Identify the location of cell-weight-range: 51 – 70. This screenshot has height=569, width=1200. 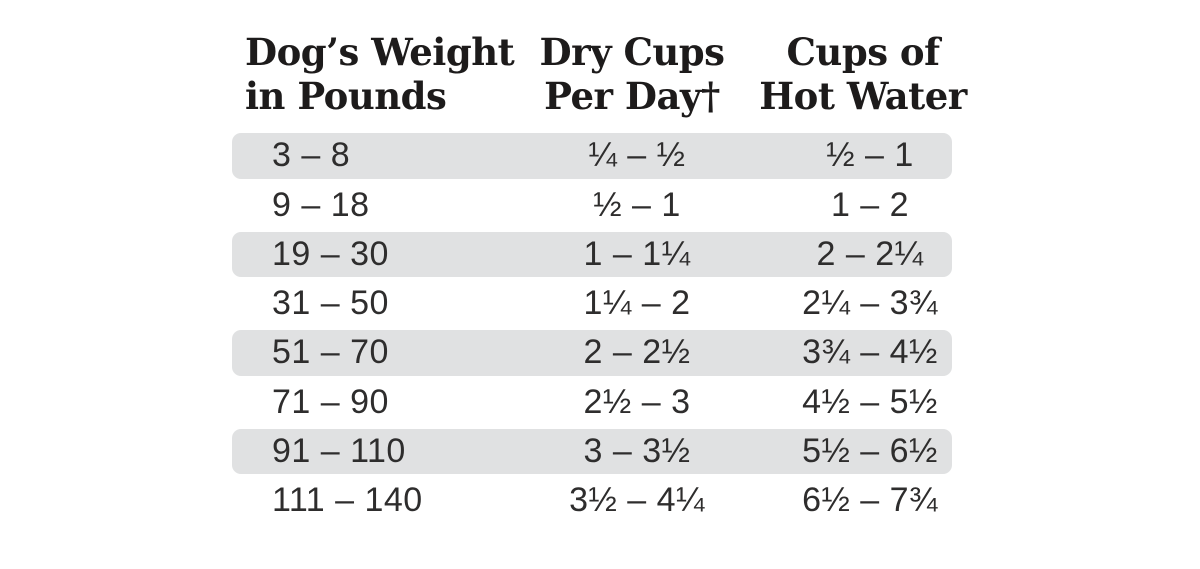
(330, 352).